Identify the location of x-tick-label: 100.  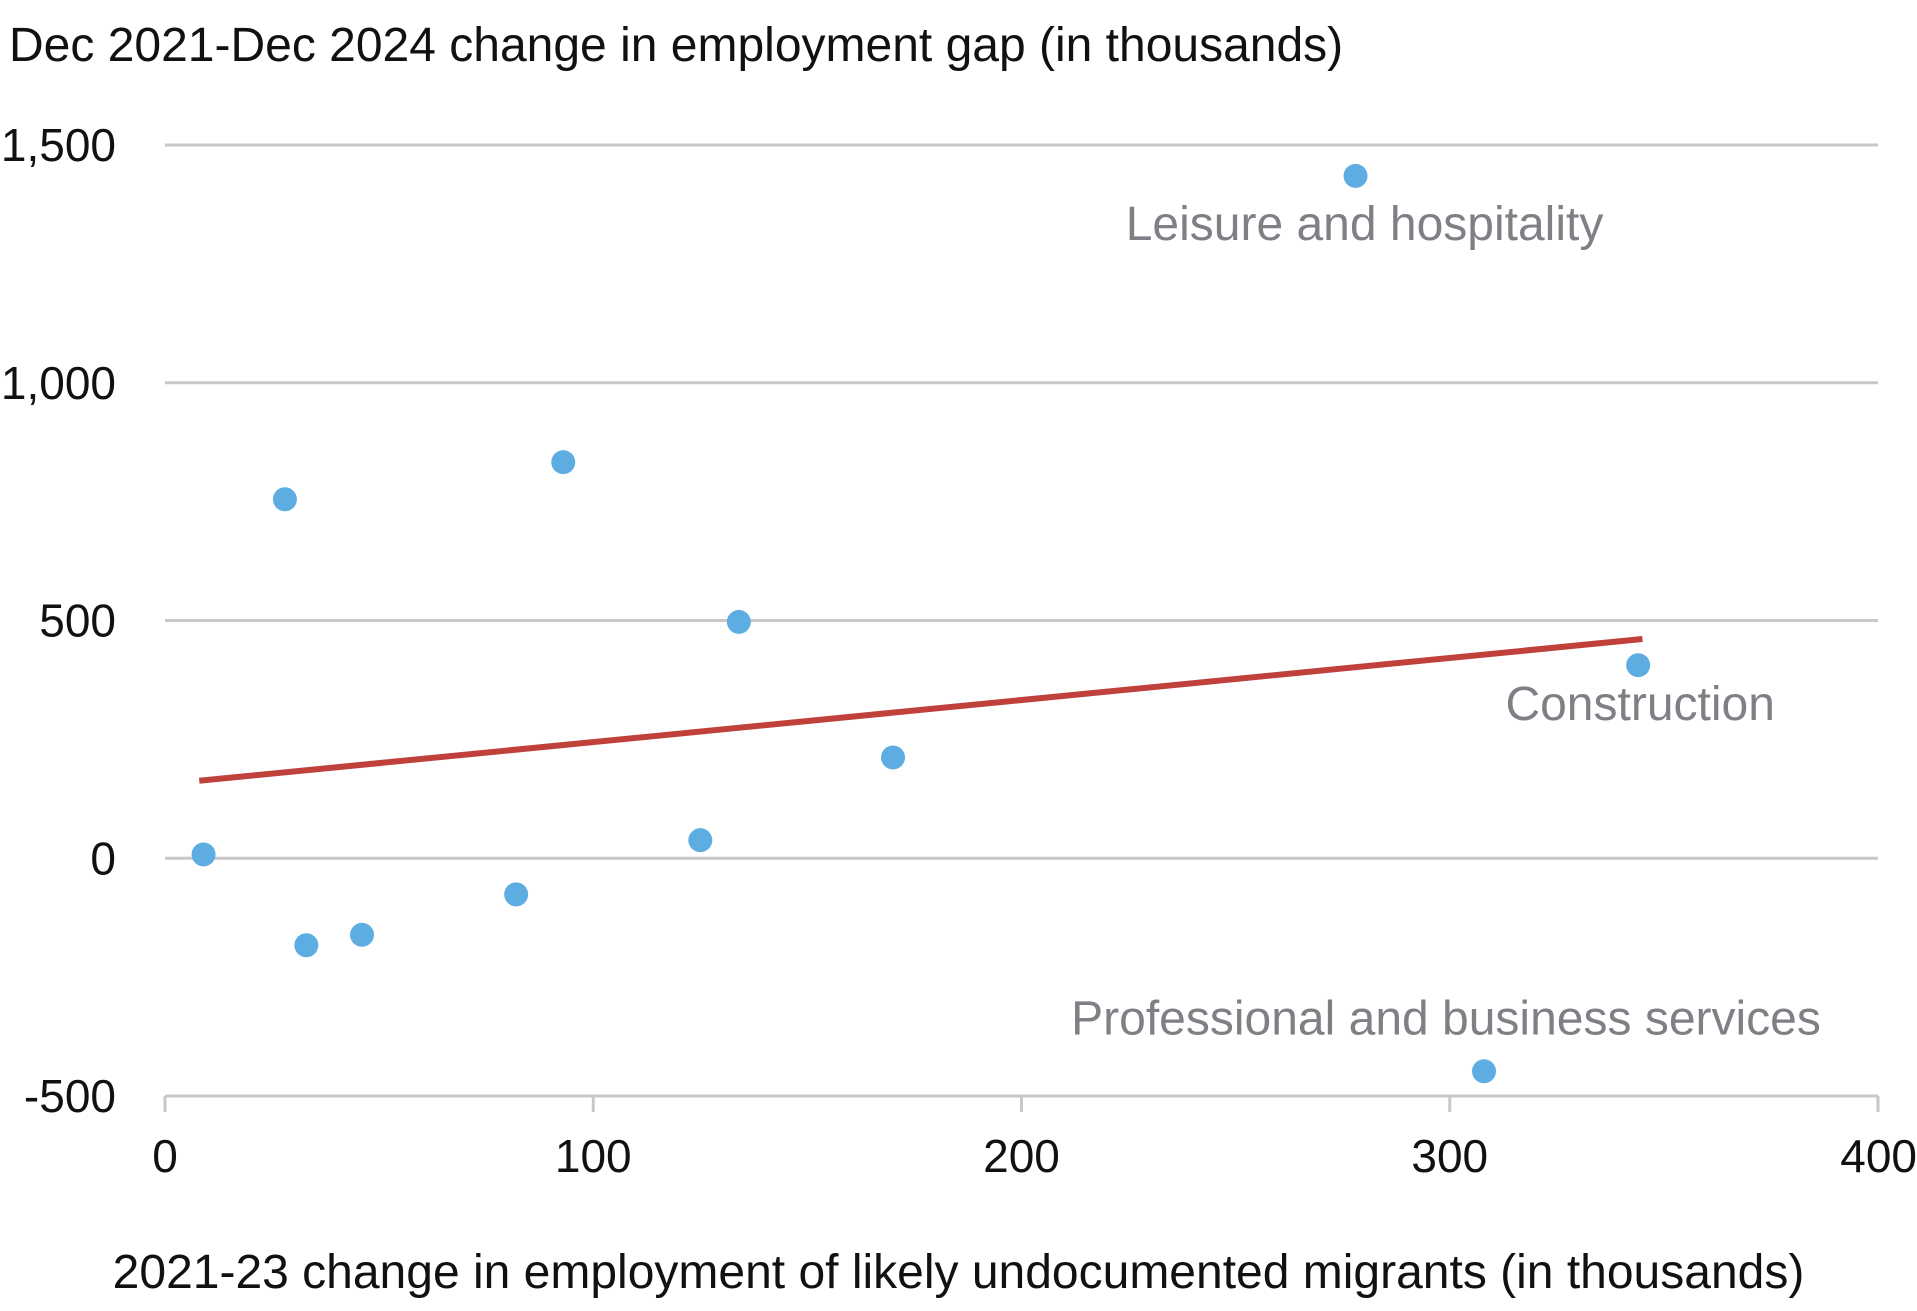
(593, 1156).